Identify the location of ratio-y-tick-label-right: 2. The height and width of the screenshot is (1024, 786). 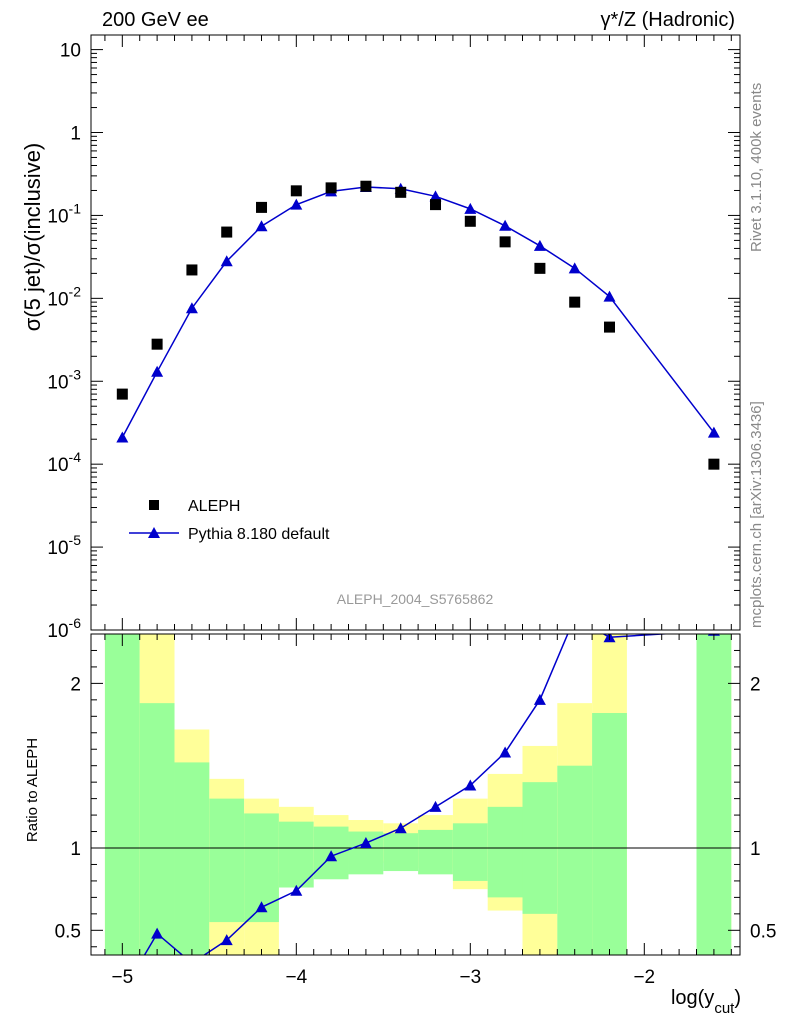
(755, 684).